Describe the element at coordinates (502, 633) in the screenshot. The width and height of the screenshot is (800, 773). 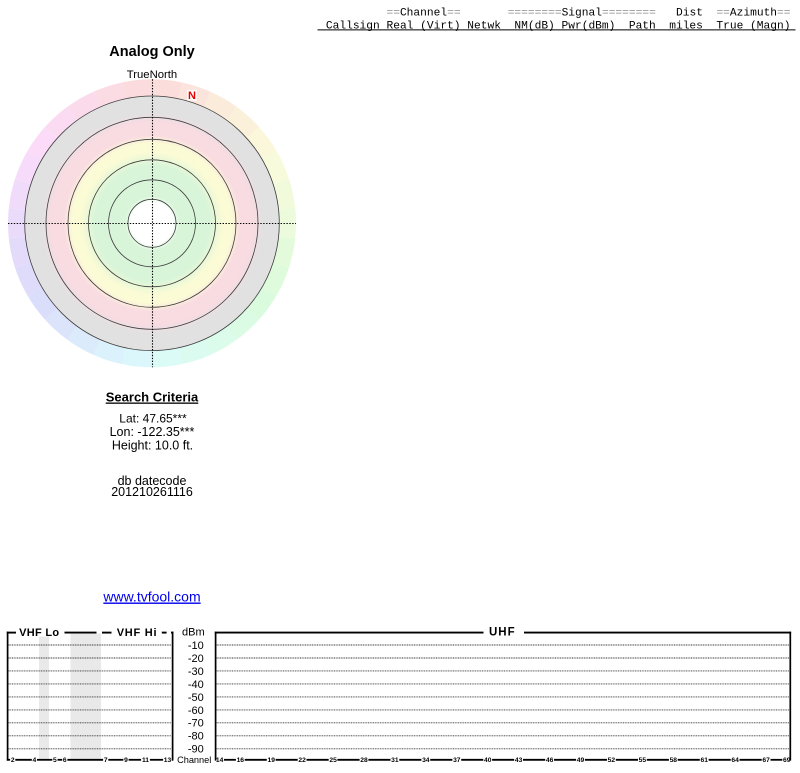
I see `svg-text: UHF` at that location.